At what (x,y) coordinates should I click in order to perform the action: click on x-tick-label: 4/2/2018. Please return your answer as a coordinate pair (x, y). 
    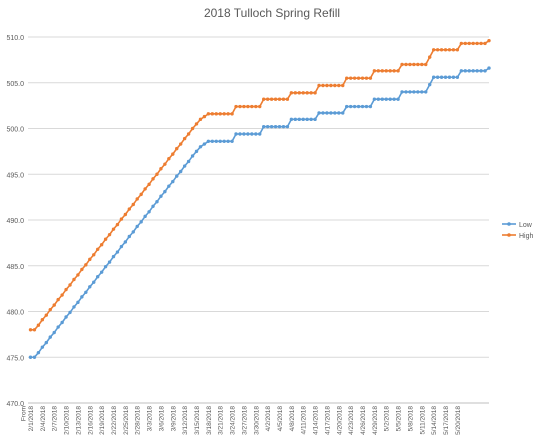
    Looking at the image, I should click on (268, 419).